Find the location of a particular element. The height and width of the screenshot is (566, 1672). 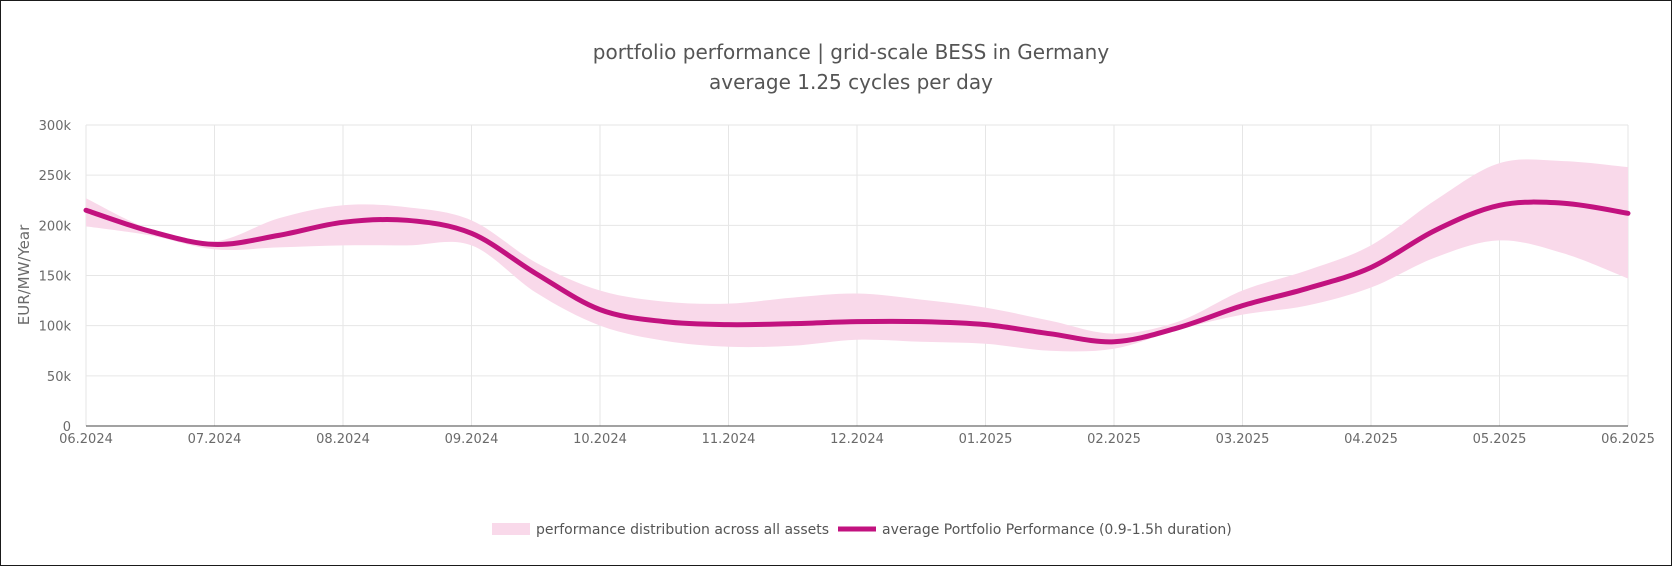

legend-band-swatch is located at coordinates (511, 529).